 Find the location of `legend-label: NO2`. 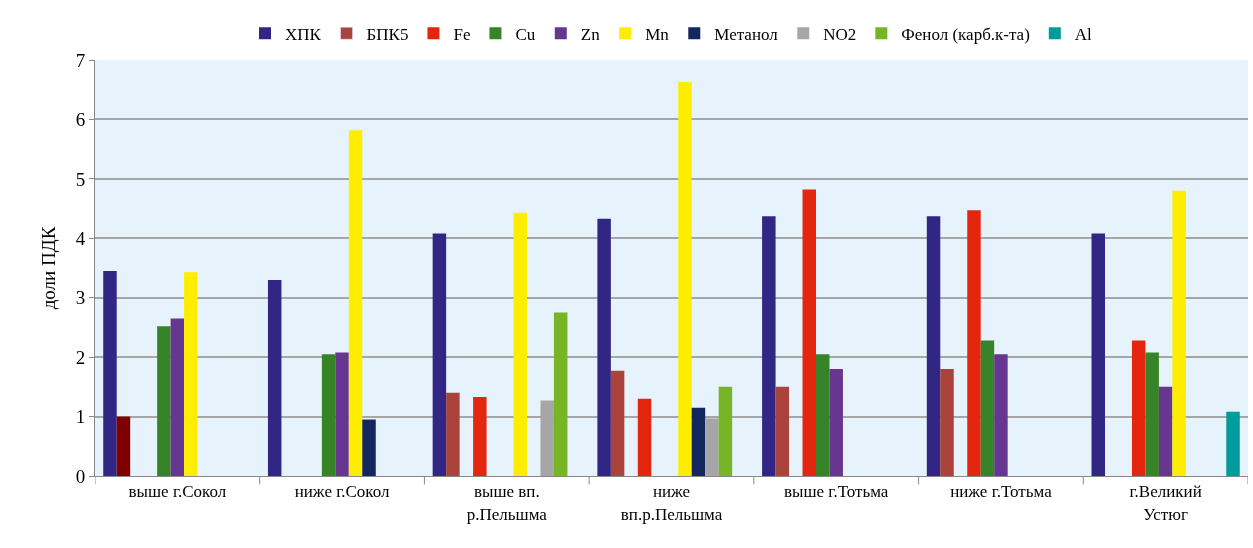

legend-label: NO2 is located at coordinates (840, 34).